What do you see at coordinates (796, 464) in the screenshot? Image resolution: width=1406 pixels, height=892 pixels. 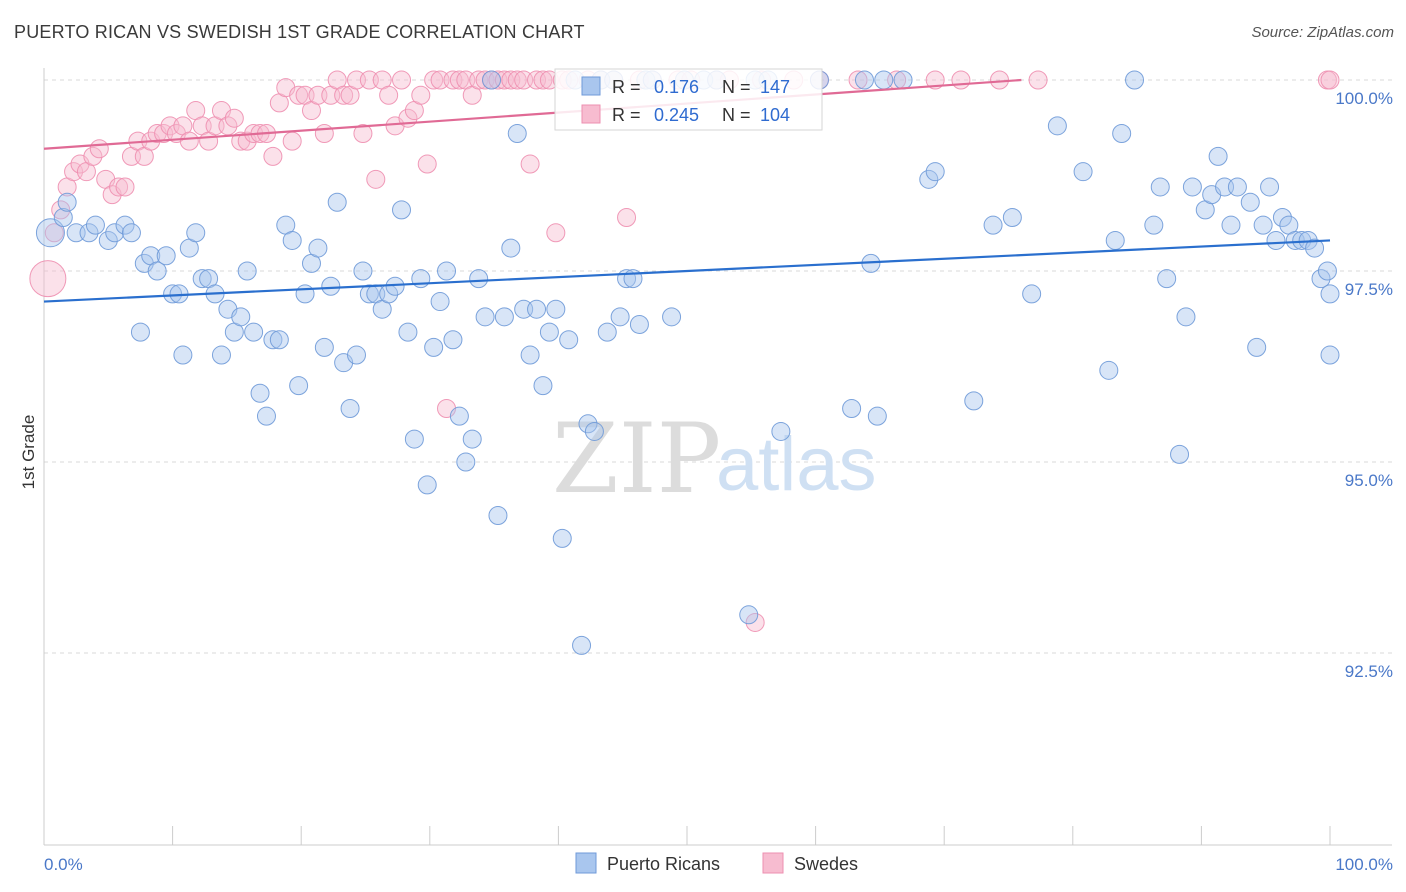 I see `watermark-atlas: atlas` at bounding box center [796, 464].